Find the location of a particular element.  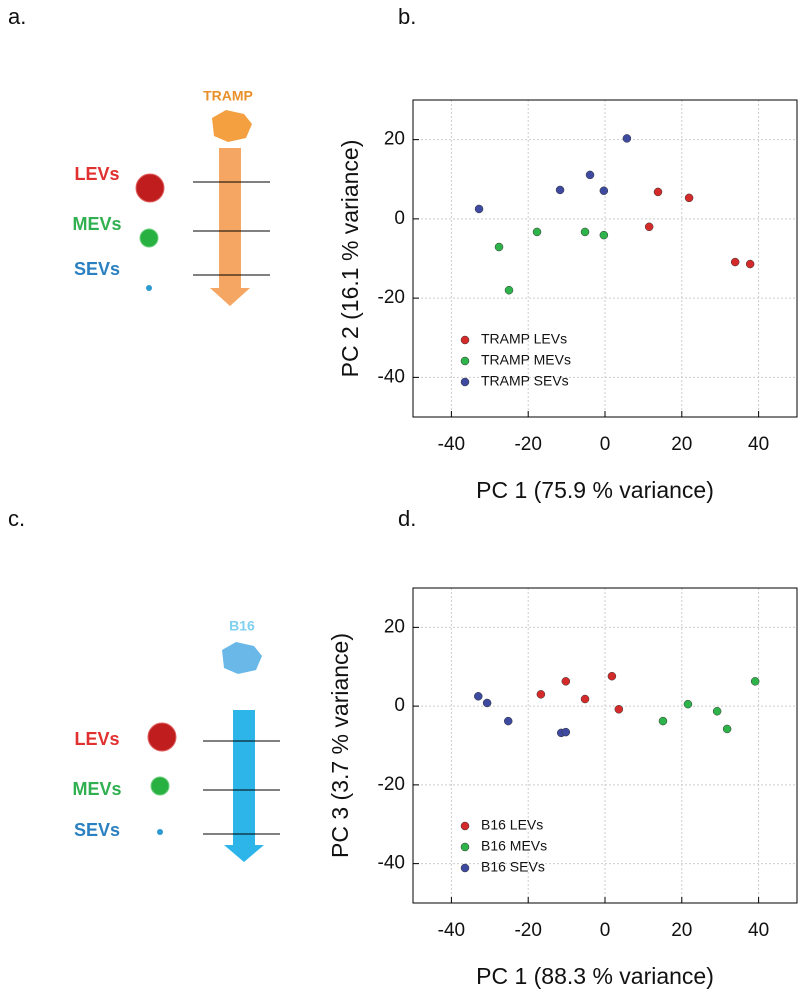

legend-label: TRAMP MEVs is located at coordinates (526, 360).